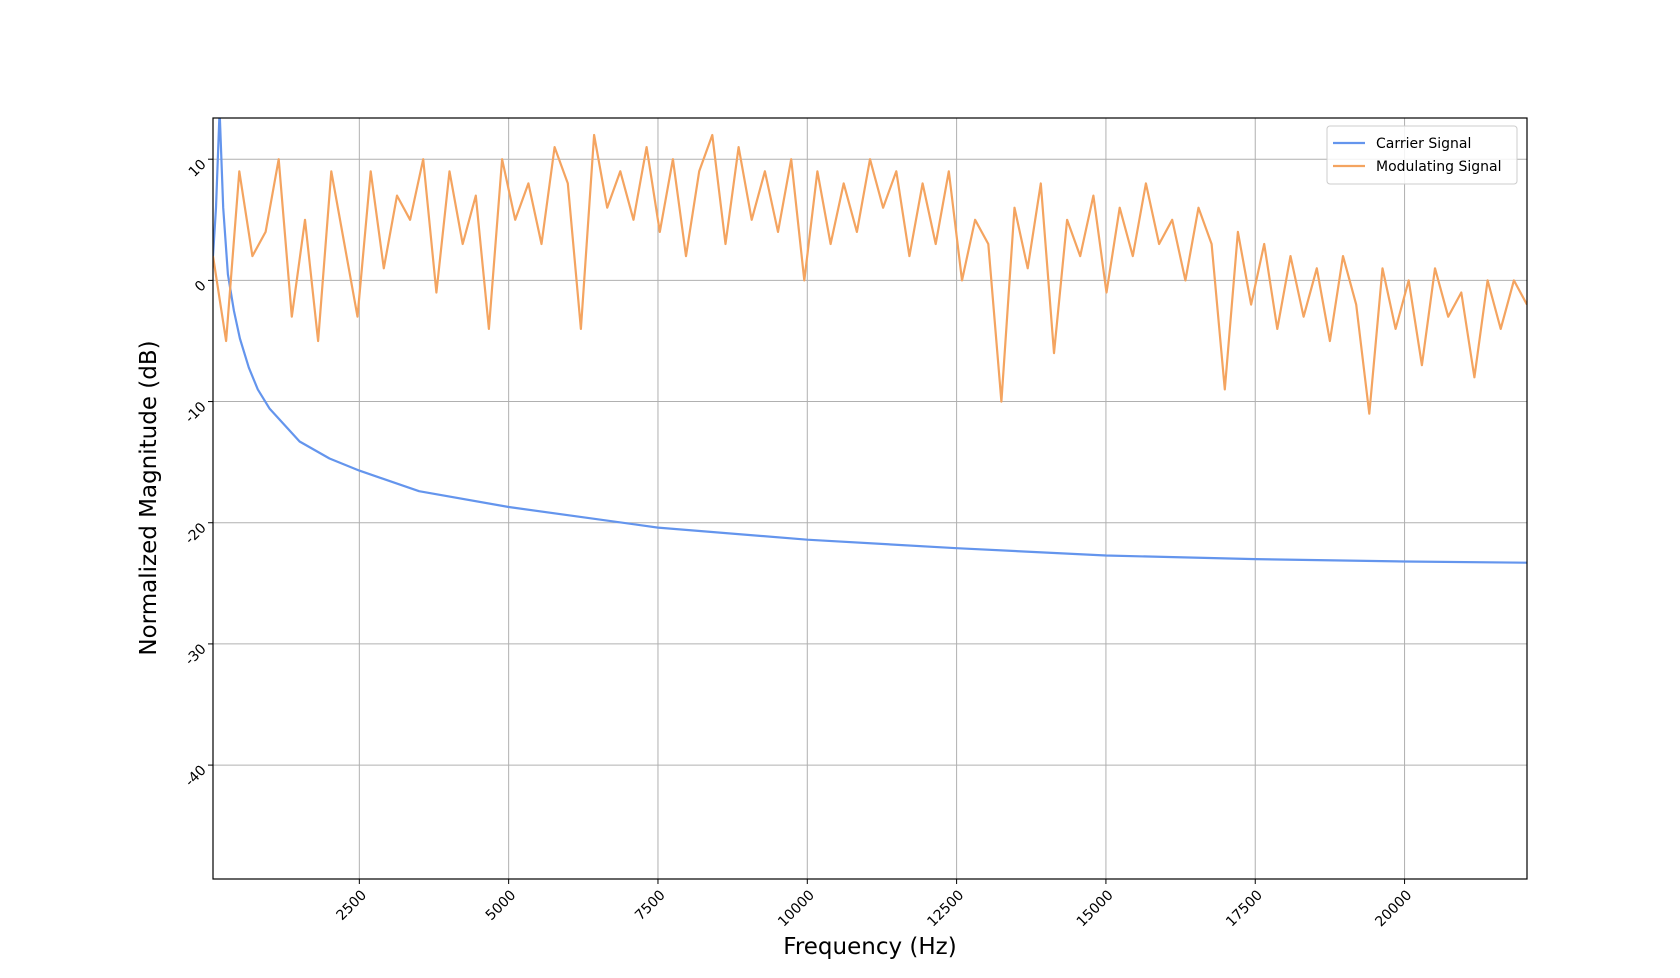  Describe the element at coordinates (1393, 908) in the screenshot. I see `x-tick-label: 20000` at that location.